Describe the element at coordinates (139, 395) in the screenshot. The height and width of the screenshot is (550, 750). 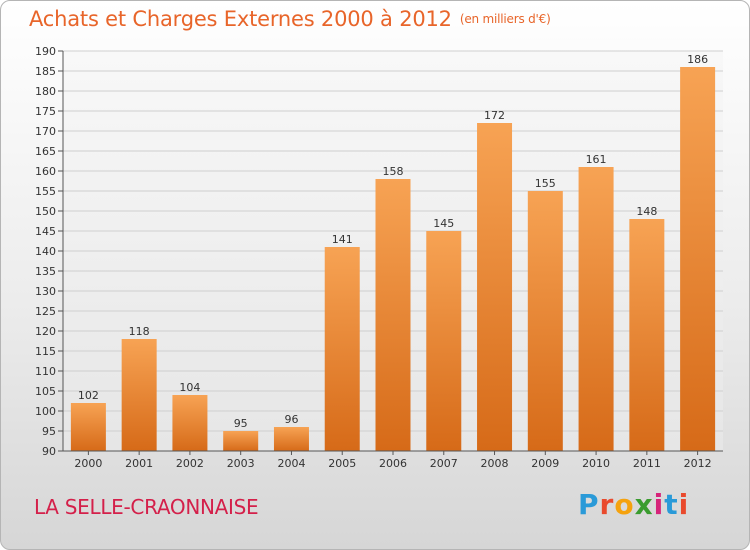
I see `bar-2001` at that location.